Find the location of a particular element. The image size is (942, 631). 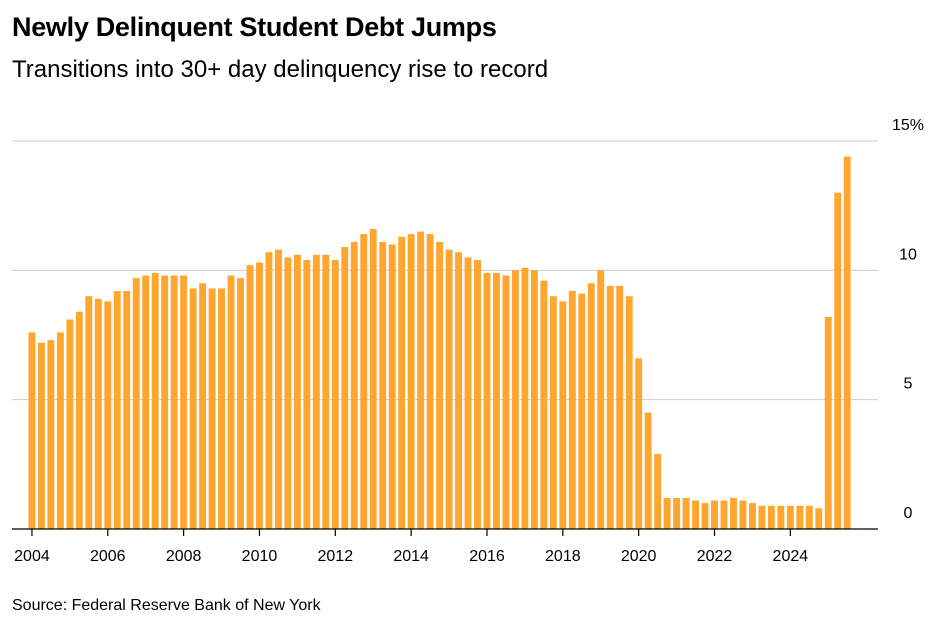

source-note: Source: Federal Reserve Bank of New York is located at coordinates (166, 605).